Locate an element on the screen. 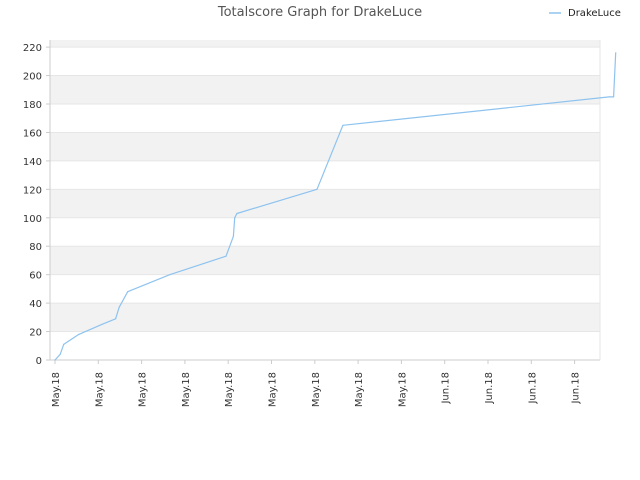 The height and width of the screenshot is (480, 640). y-tick-label: 20 is located at coordinates (35, 333).